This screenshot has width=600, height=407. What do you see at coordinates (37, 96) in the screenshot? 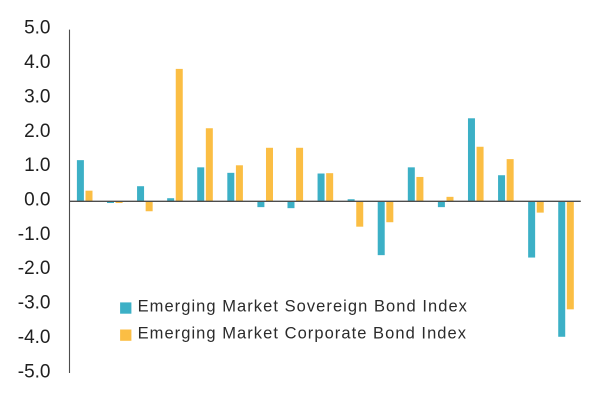
I see `svg-text: 3.0` at bounding box center [37, 96].